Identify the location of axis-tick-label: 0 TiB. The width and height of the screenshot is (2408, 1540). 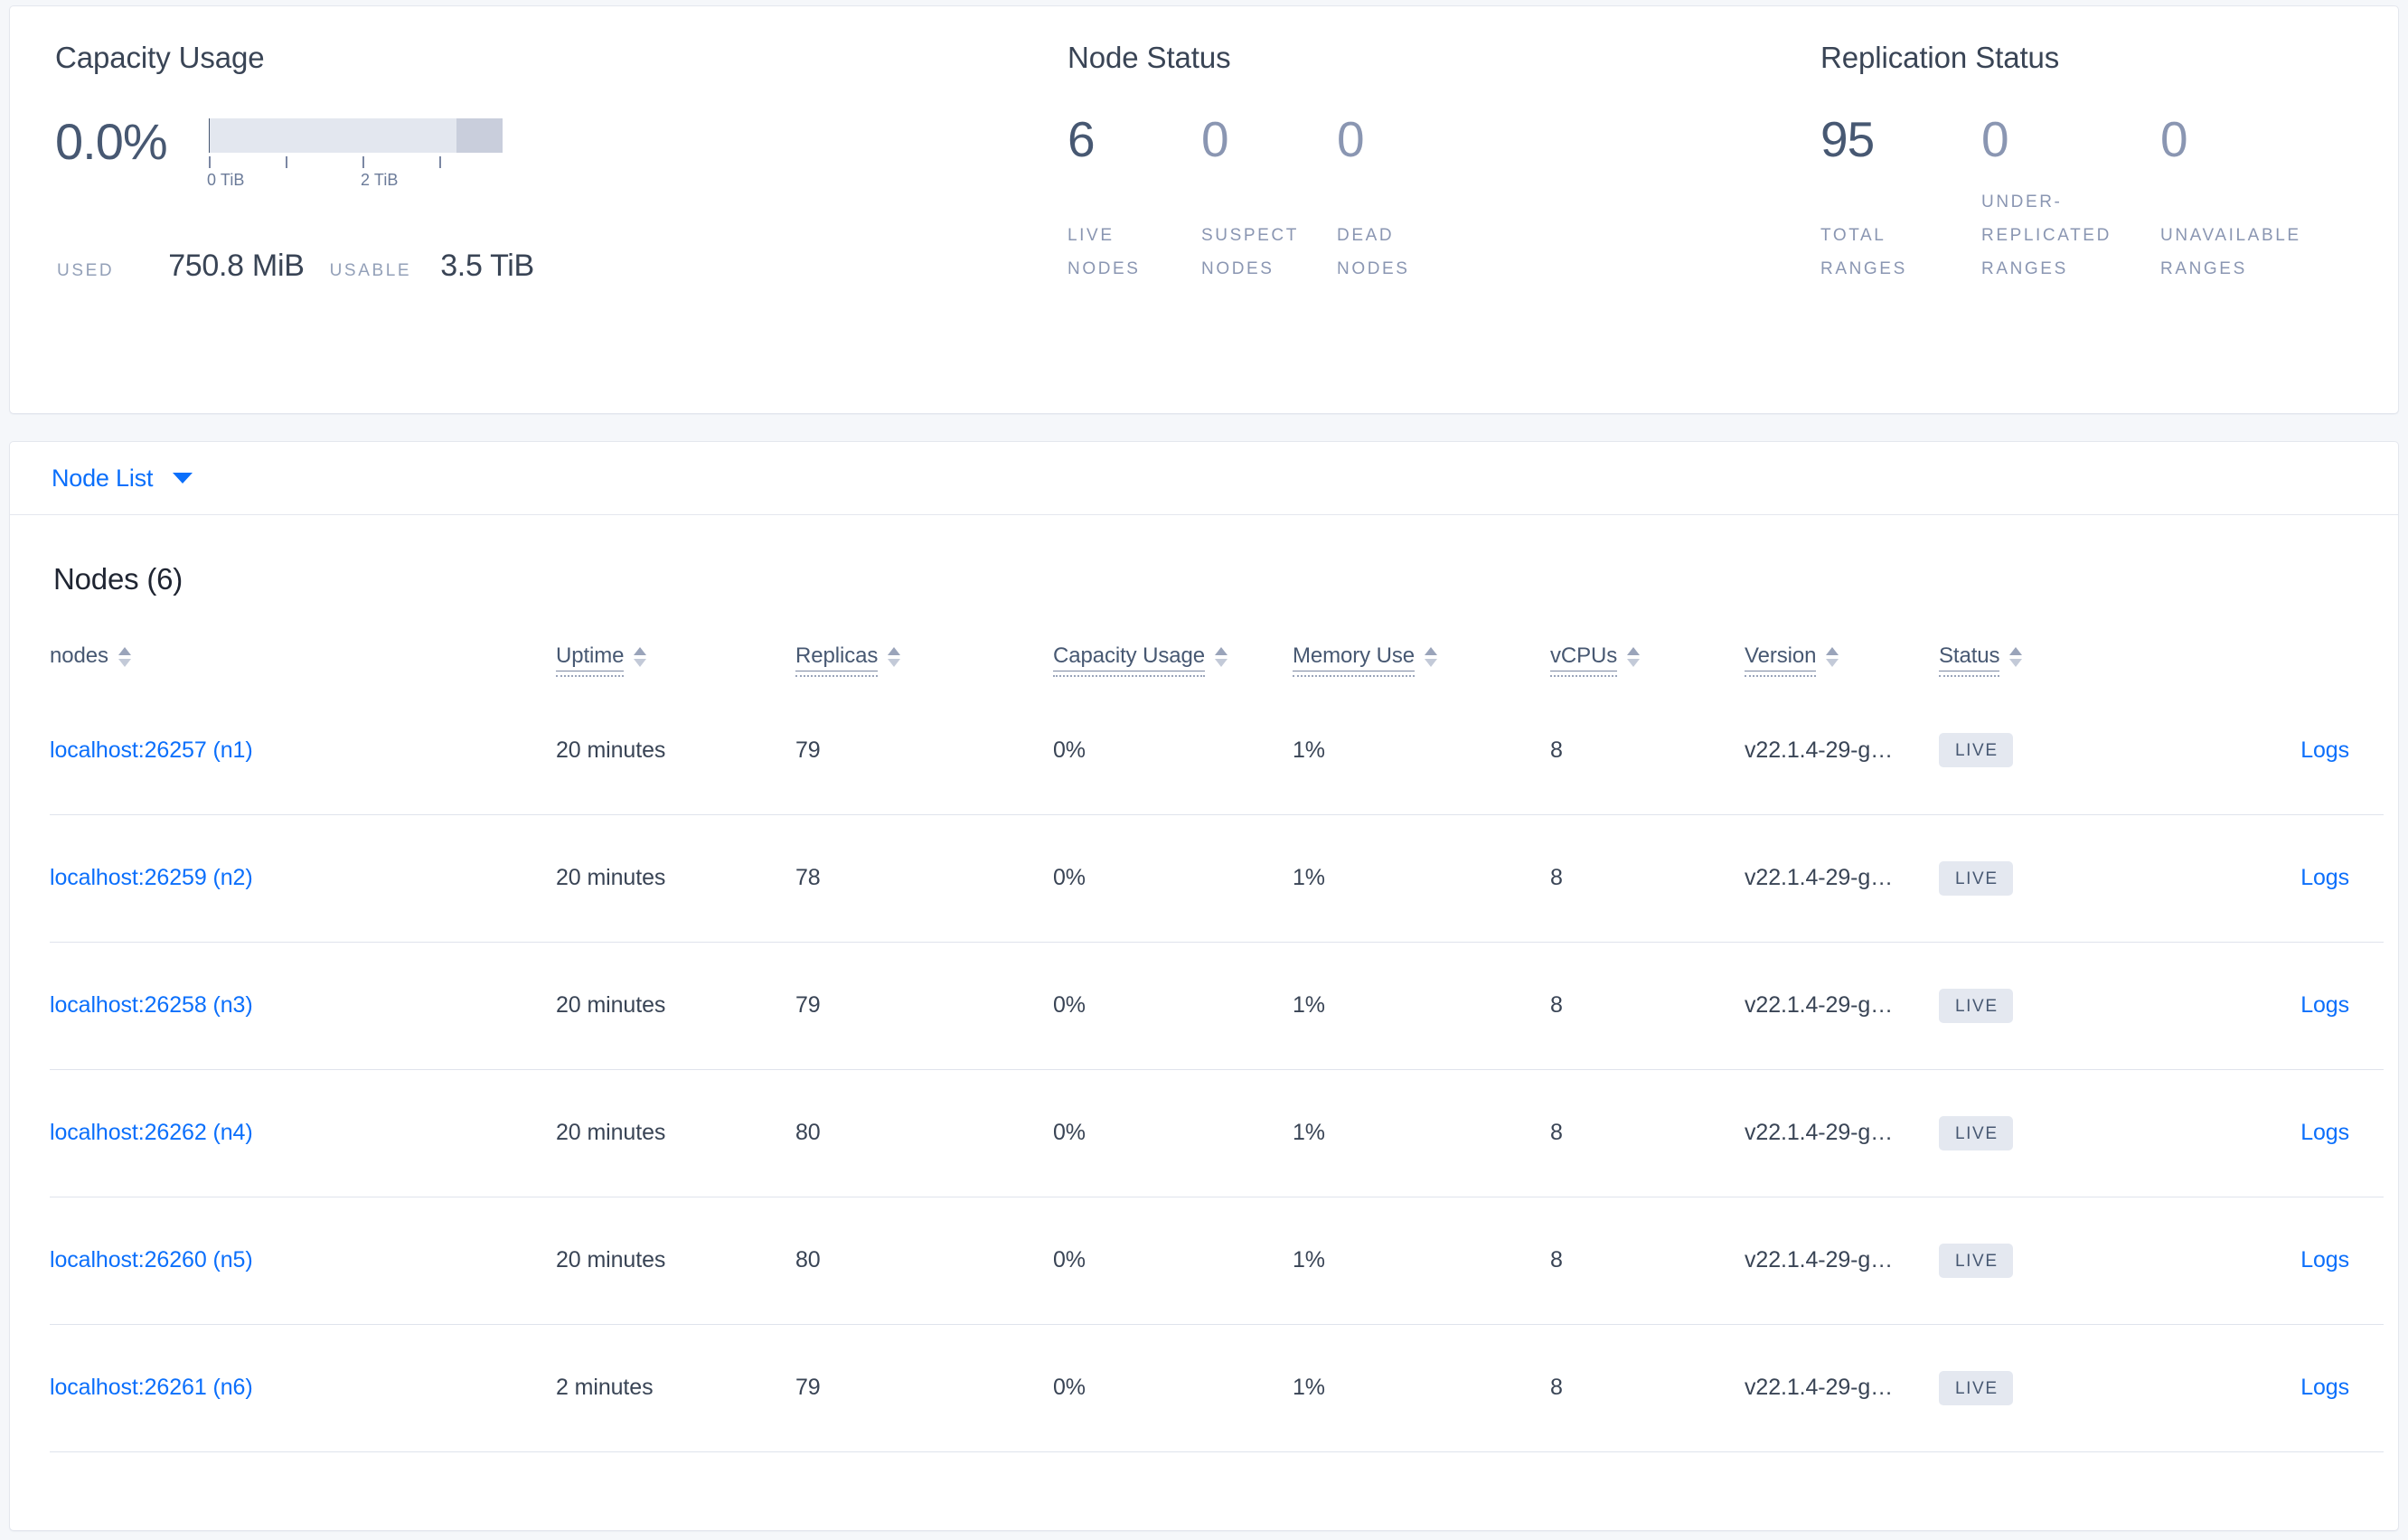
(226, 180).